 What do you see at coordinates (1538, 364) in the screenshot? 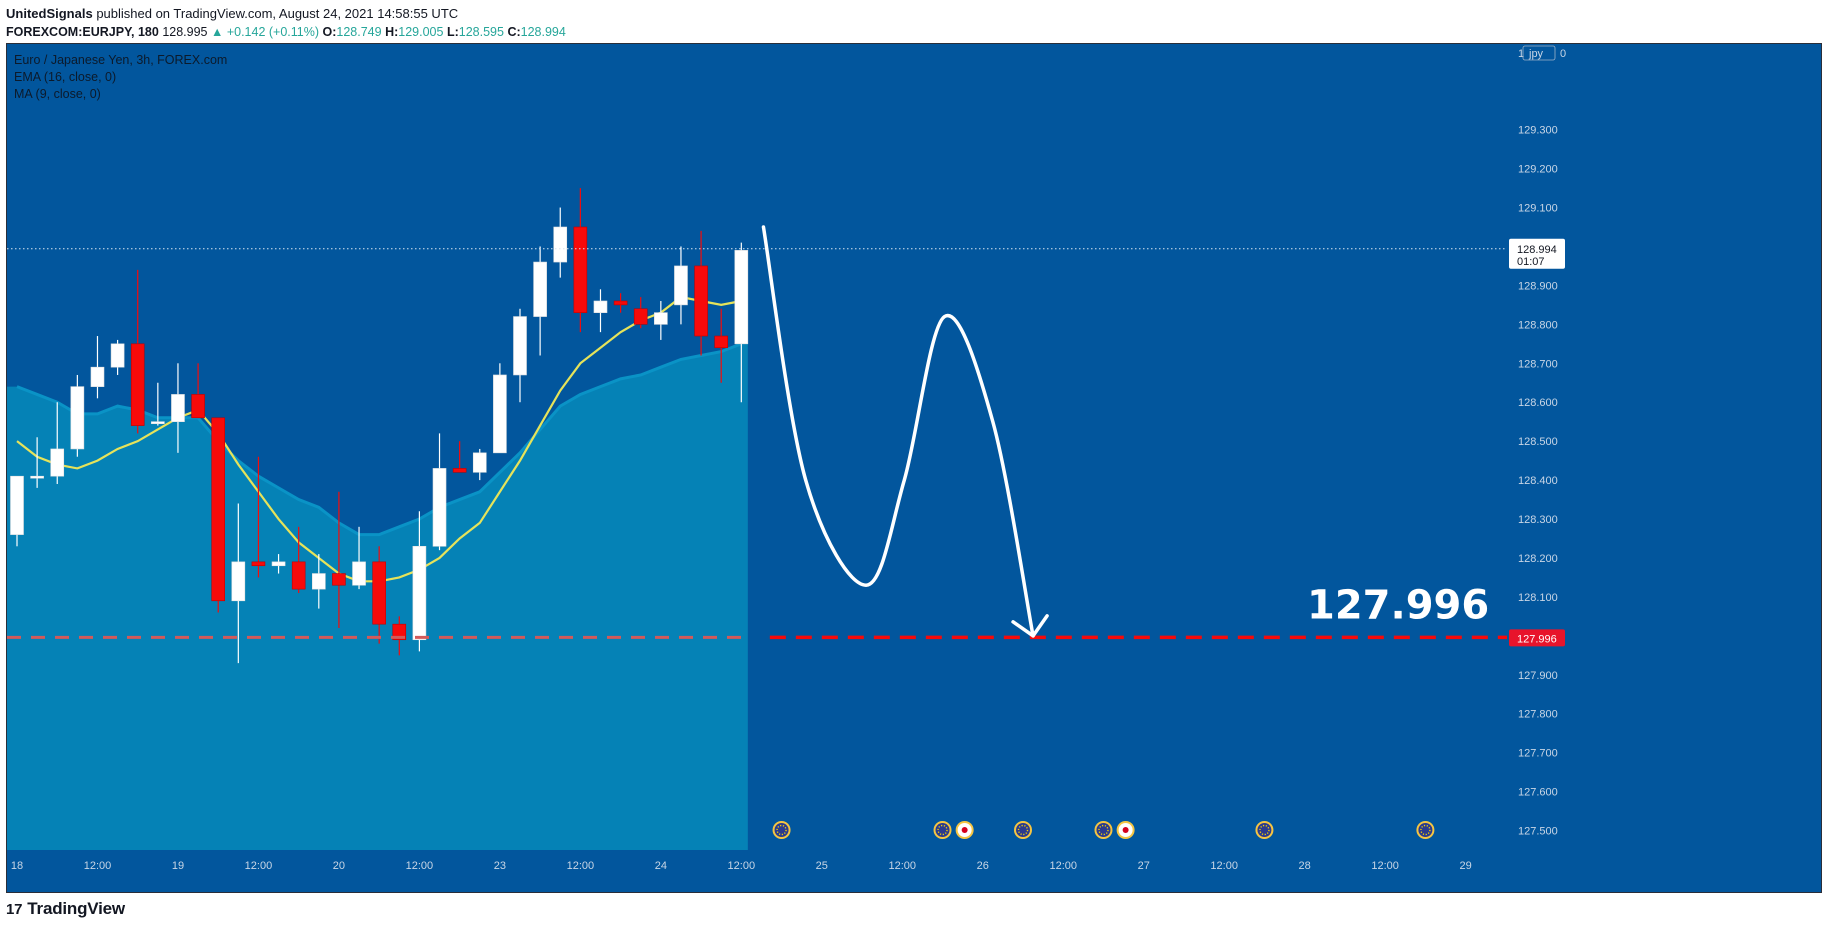
I see `price-tick-label: 128.700` at bounding box center [1538, 364].